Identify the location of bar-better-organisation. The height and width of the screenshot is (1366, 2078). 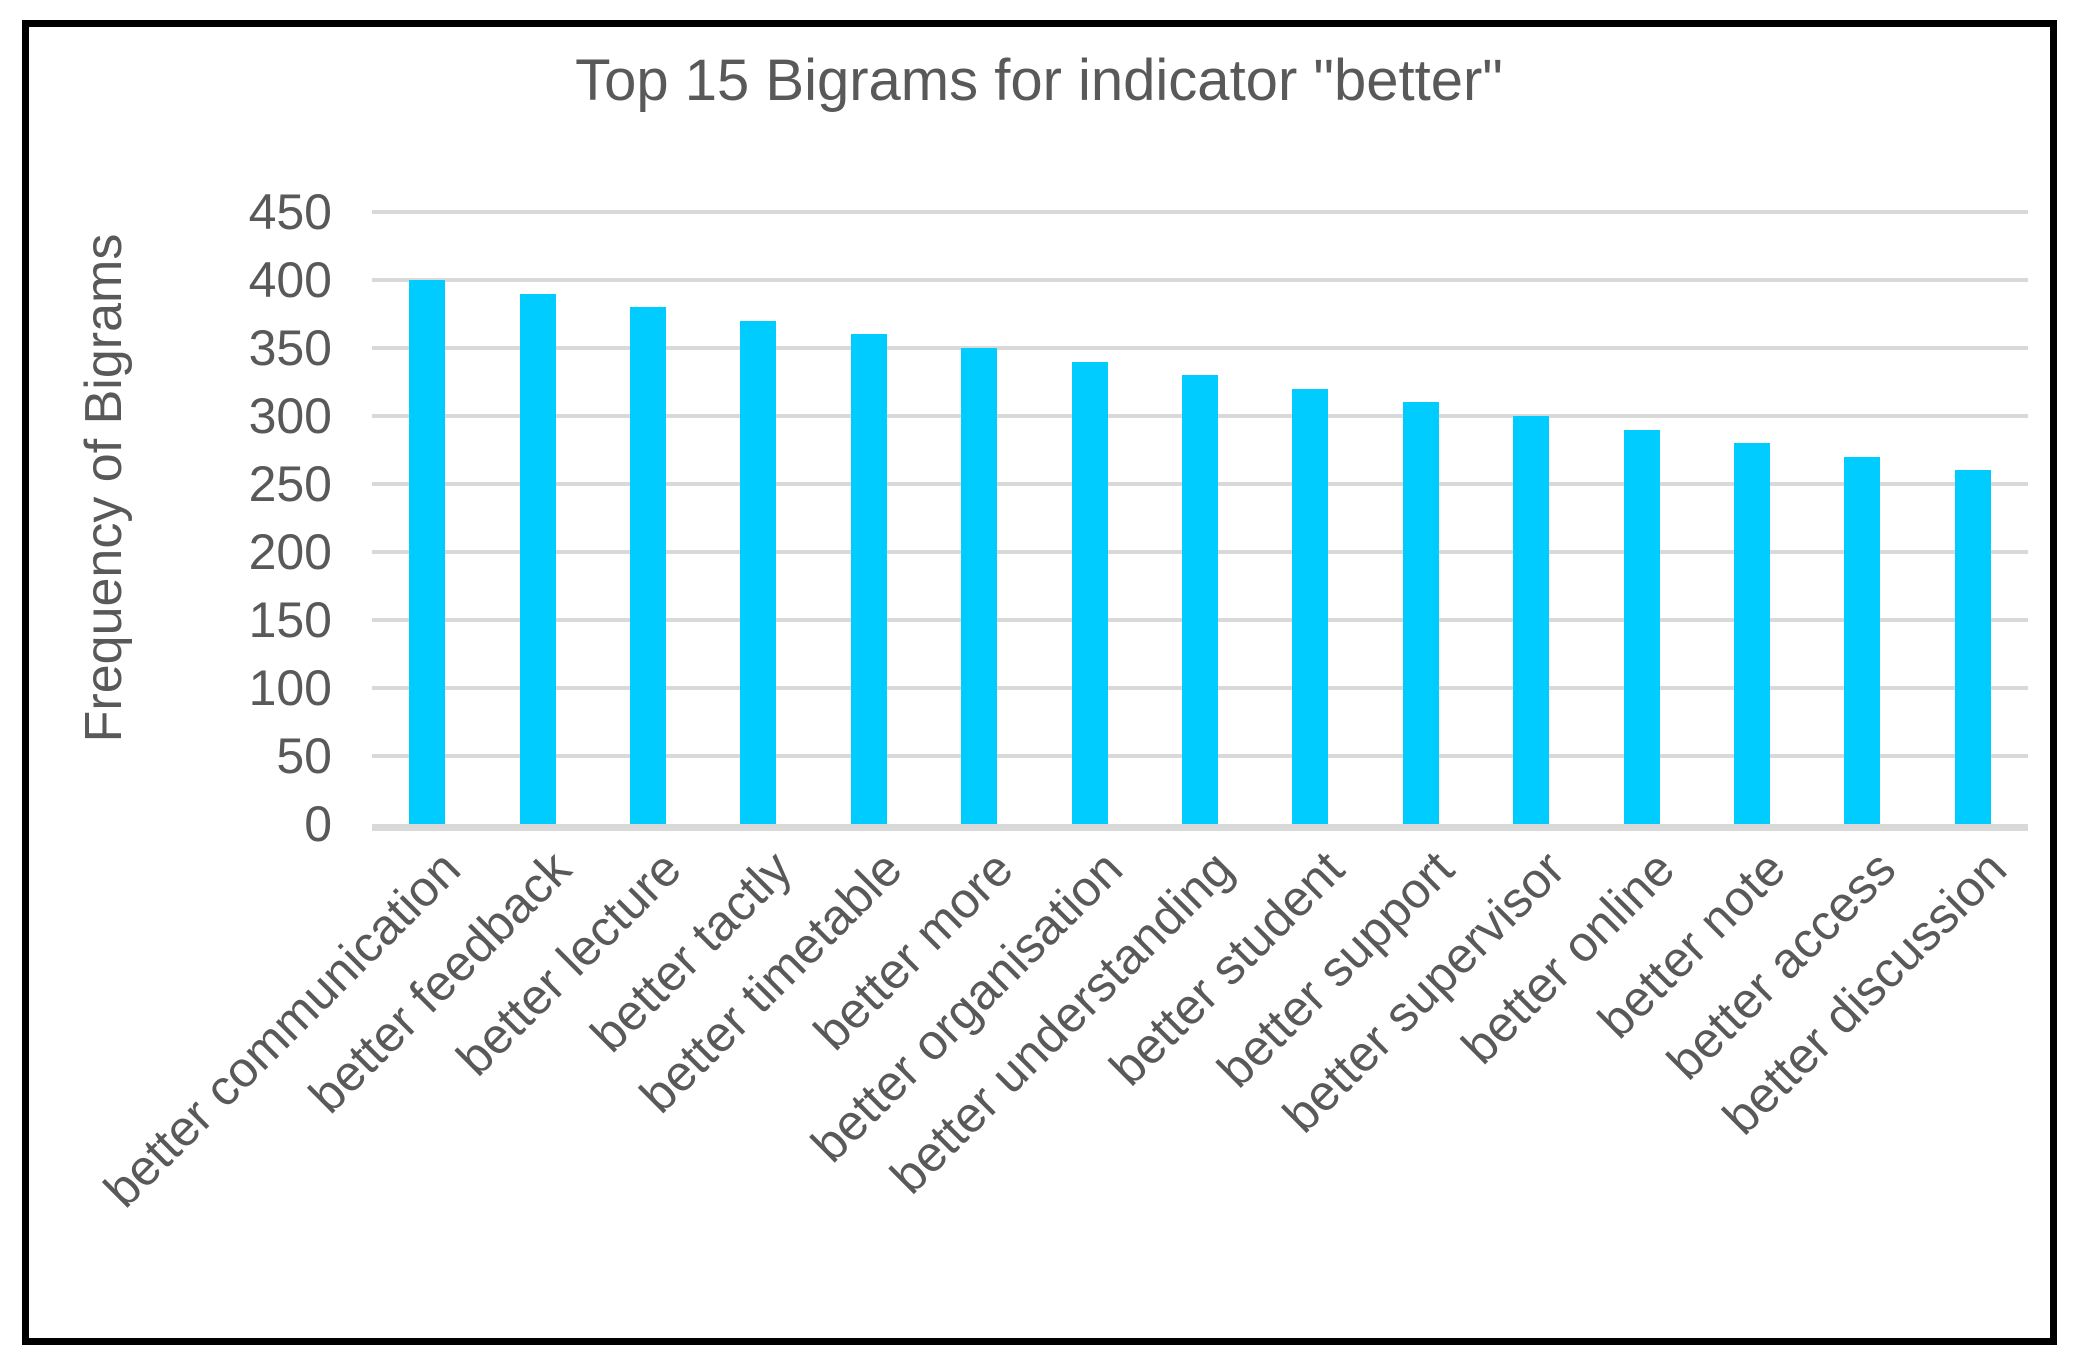
(1089, 592).